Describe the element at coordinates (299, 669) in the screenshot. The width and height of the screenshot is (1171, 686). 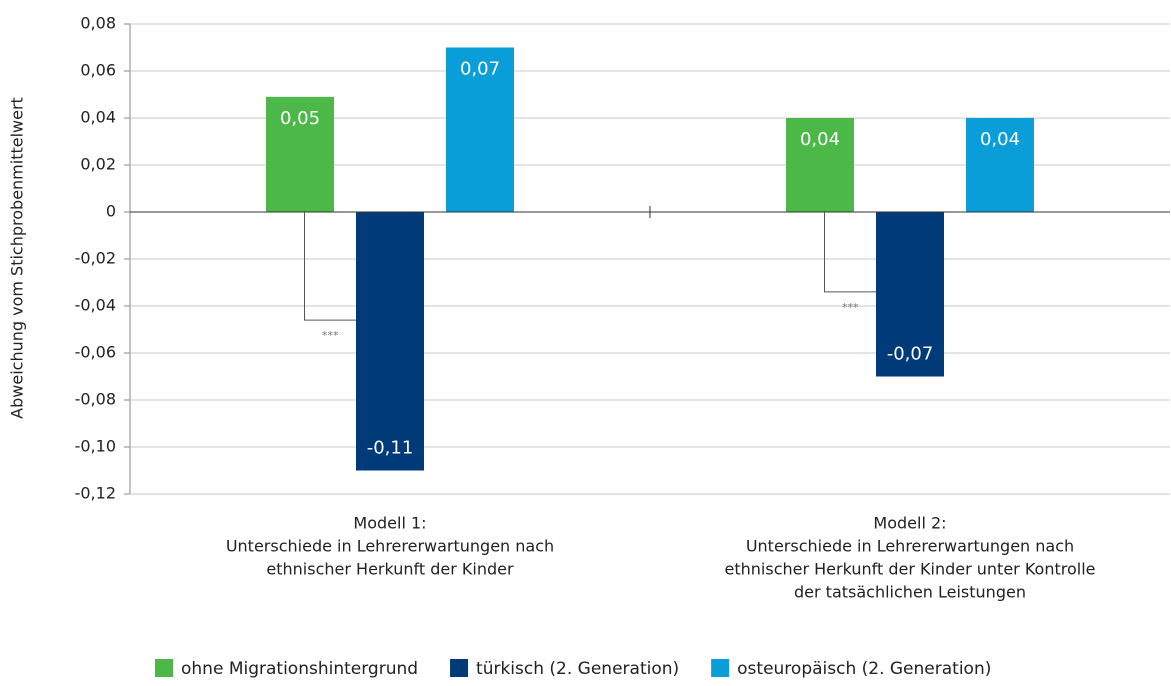
I see `legend-label: ohne Migrationshintergrund` at that location.